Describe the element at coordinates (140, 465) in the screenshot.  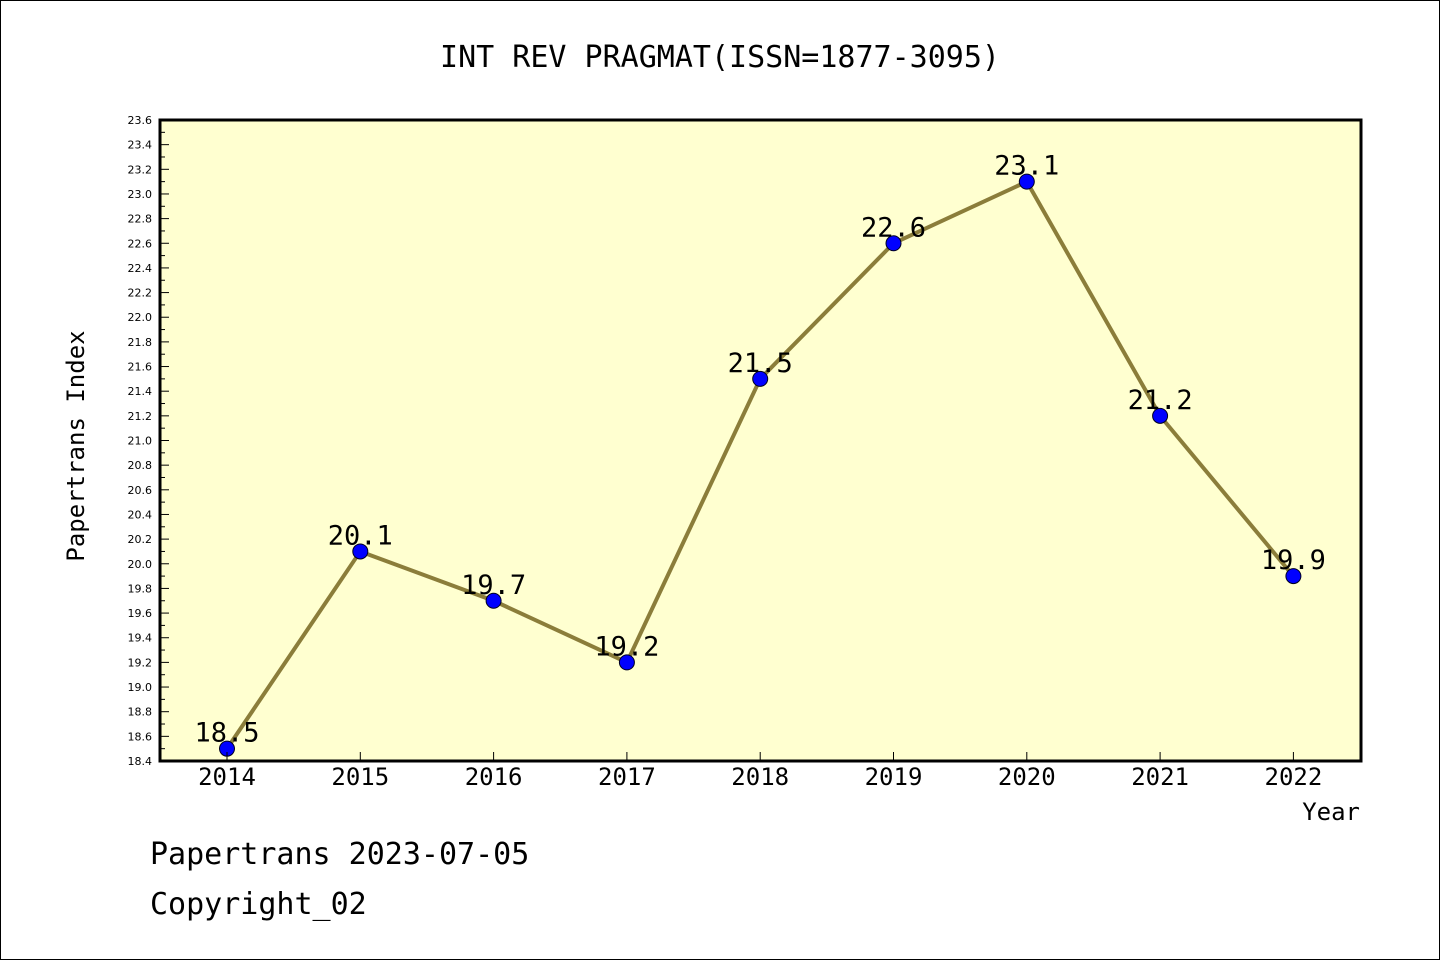
I see `y-tick-label: 20.8` at that location.